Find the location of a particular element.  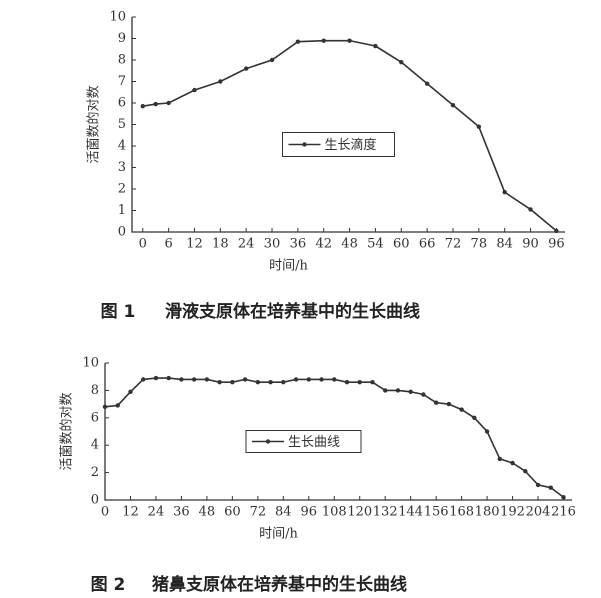

x-tick-label: 156 is located at coordinates (436, 512).